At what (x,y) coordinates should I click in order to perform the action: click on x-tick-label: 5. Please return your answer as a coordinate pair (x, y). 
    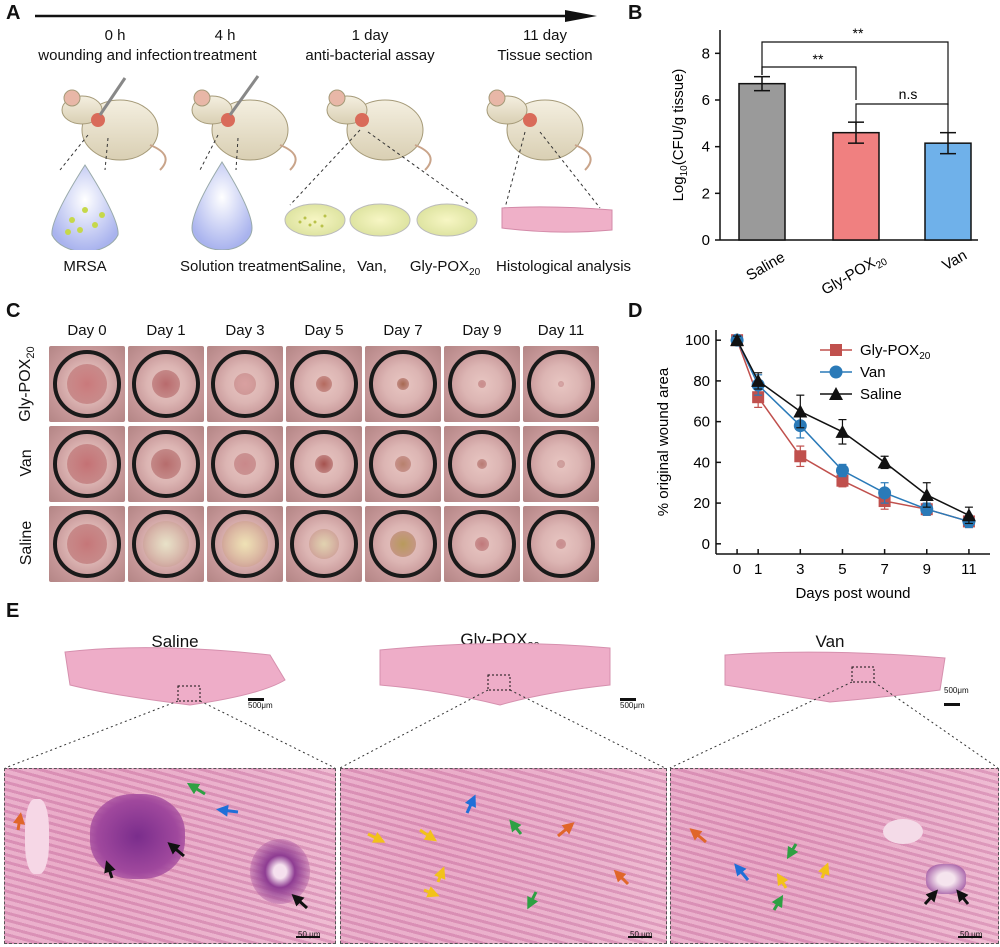
    Looking at the image, I should click on (842, 569).